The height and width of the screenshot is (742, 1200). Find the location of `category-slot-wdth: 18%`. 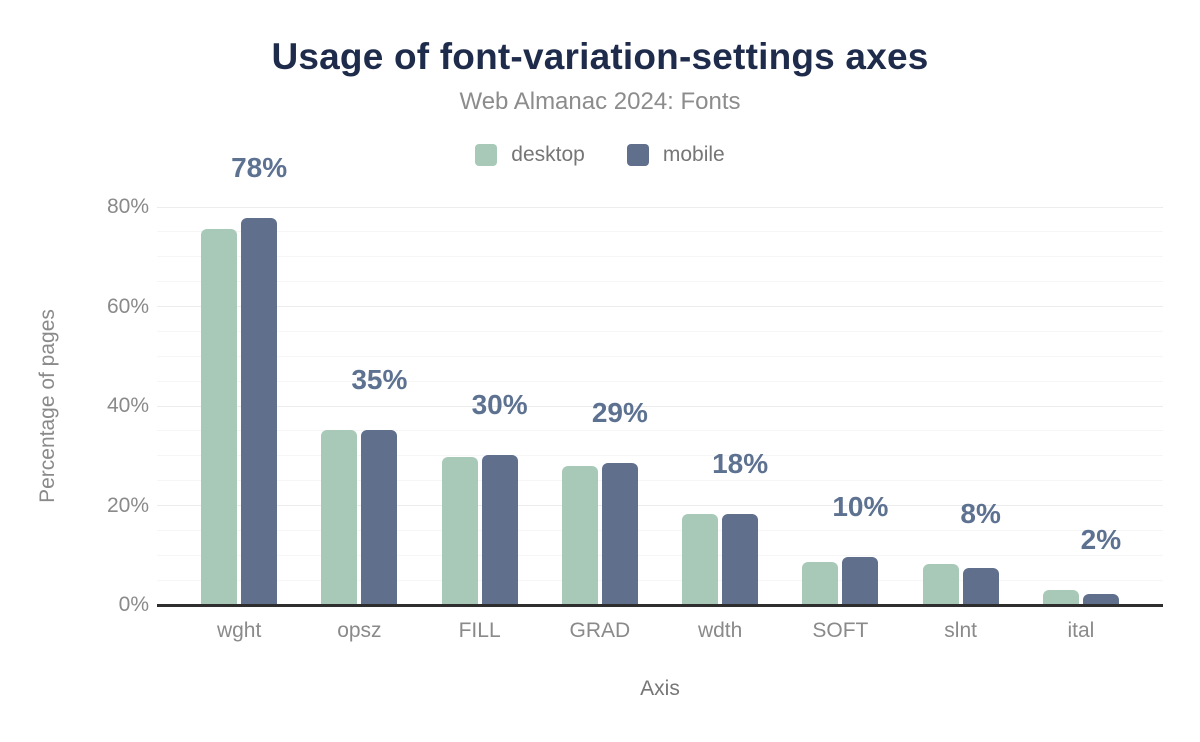

category-slot-wdth: 18% is located at coordinates (720, 406).